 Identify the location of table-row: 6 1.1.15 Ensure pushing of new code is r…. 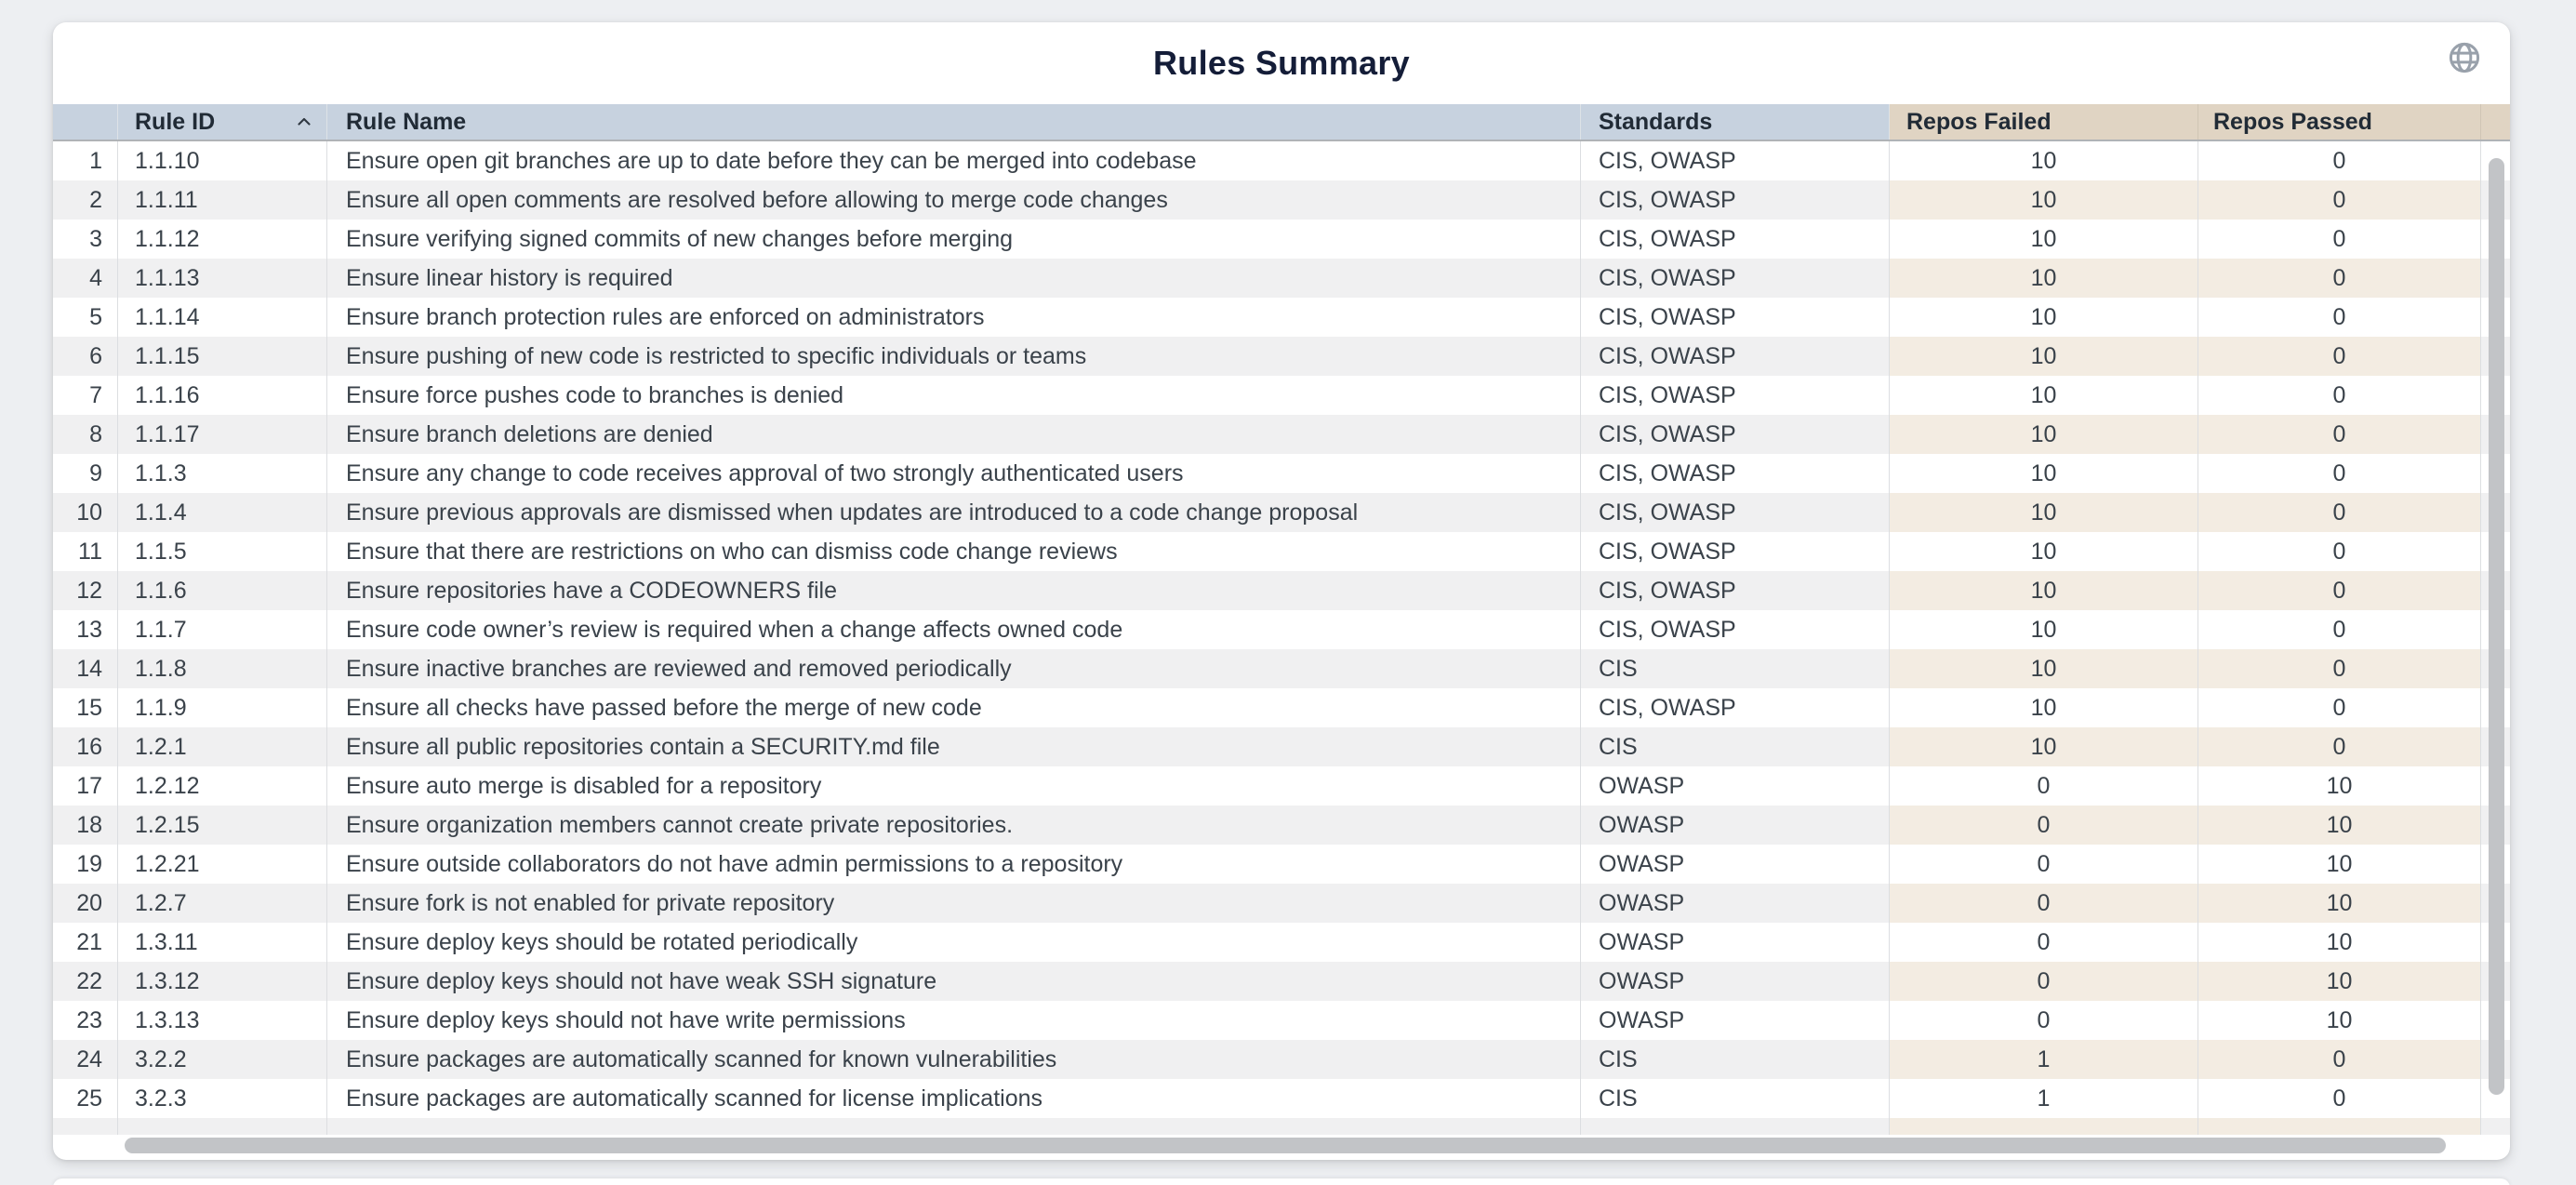
(1281, 357).